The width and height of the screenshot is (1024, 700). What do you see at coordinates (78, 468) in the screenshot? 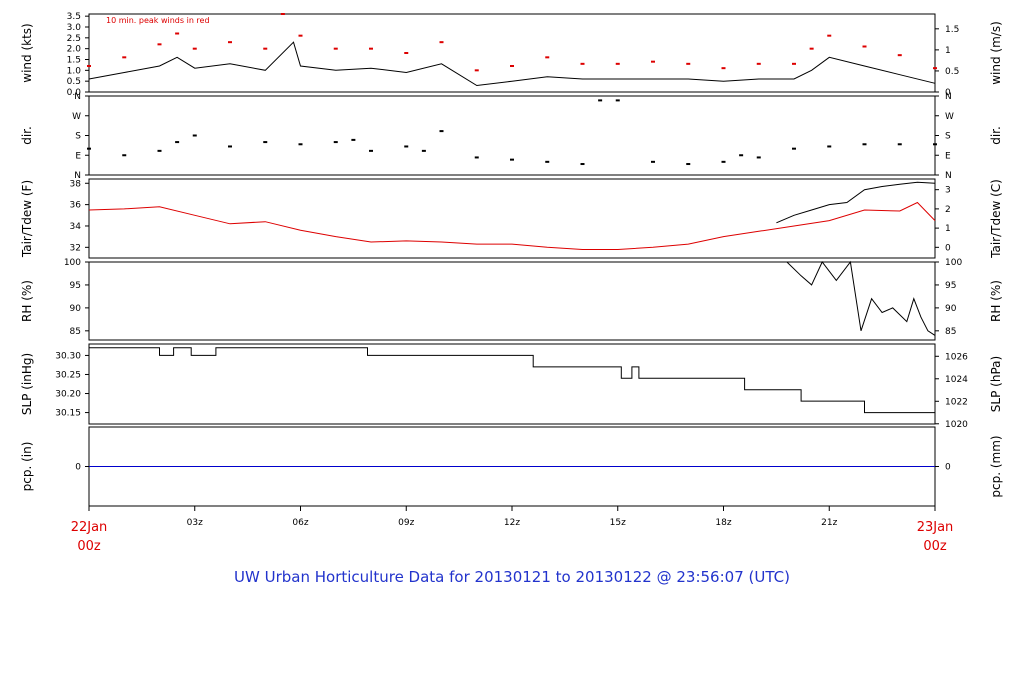
I see `y-tick-label: 0` at bounding box center [78, 468].